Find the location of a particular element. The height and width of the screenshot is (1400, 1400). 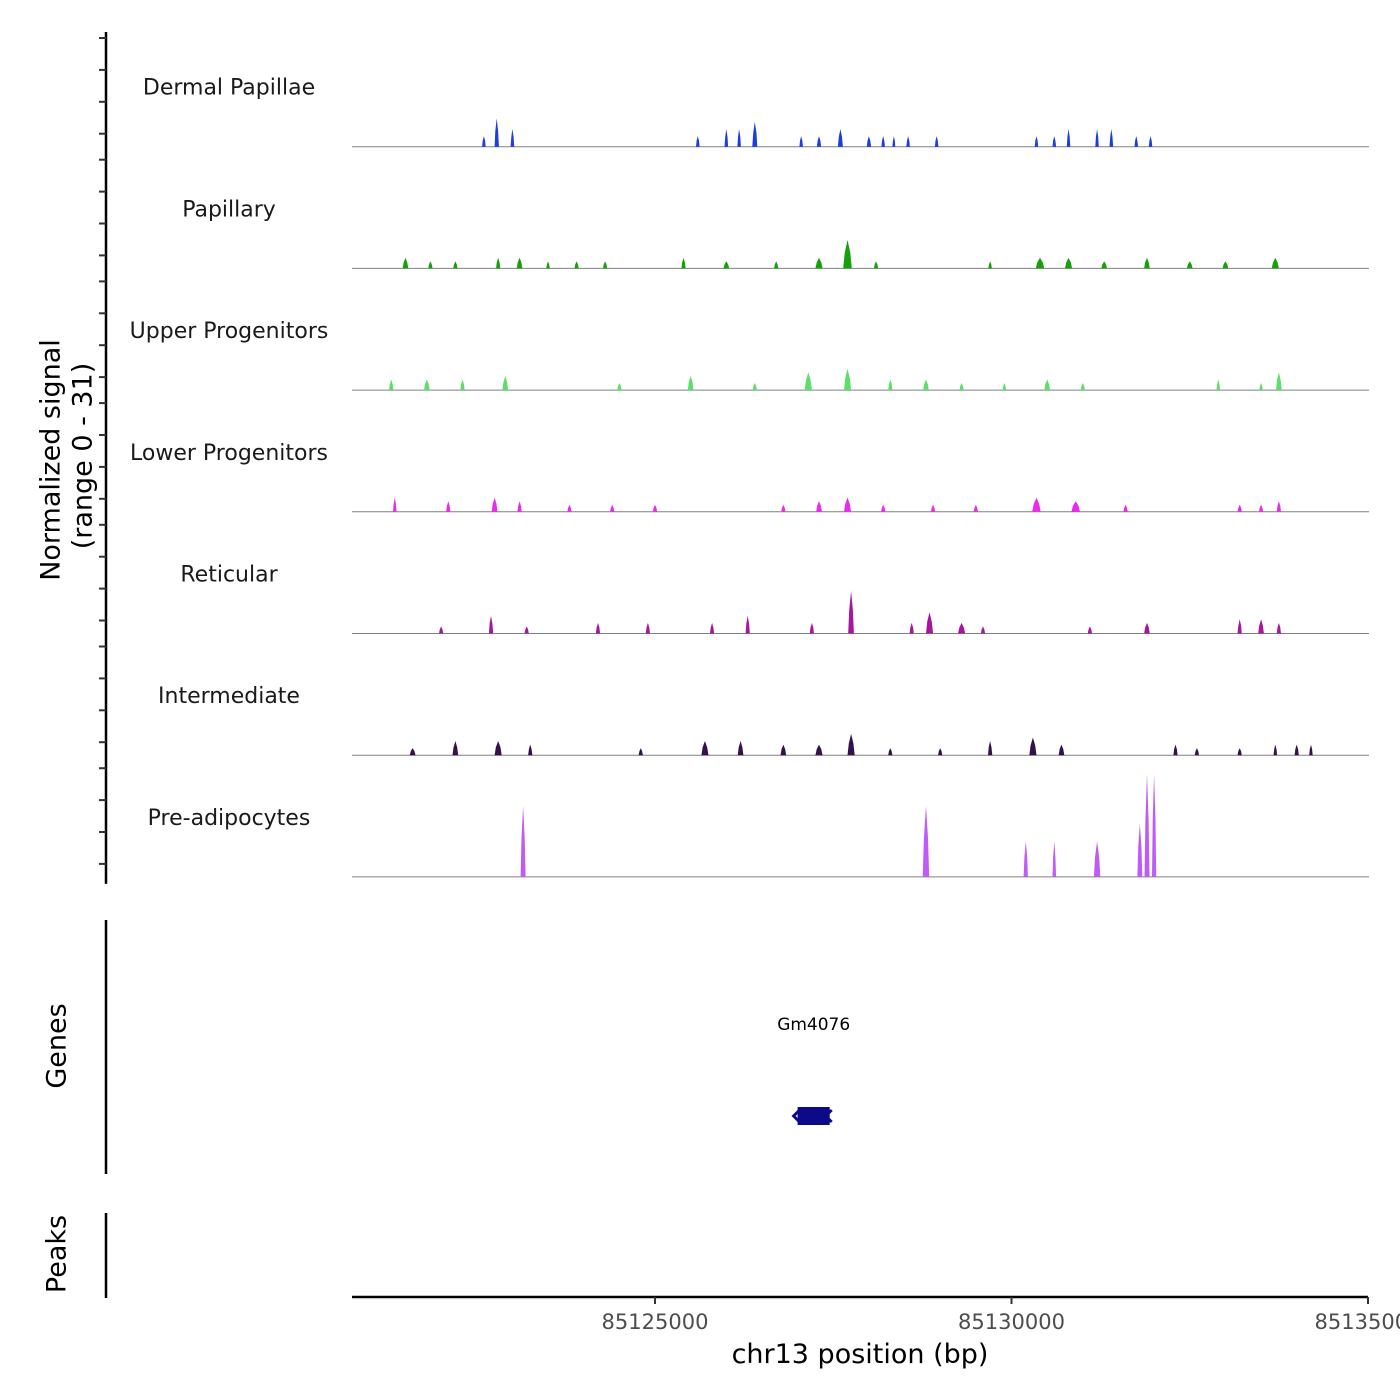

track-lower-progenitors: Lower Progenitors is located at coordinates (749, 477).